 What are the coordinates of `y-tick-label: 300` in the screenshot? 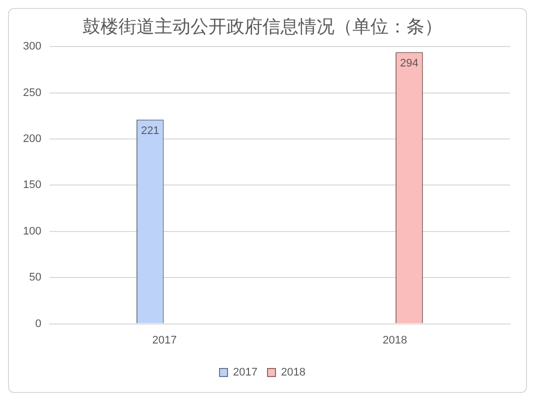 It's located at (32, 46).